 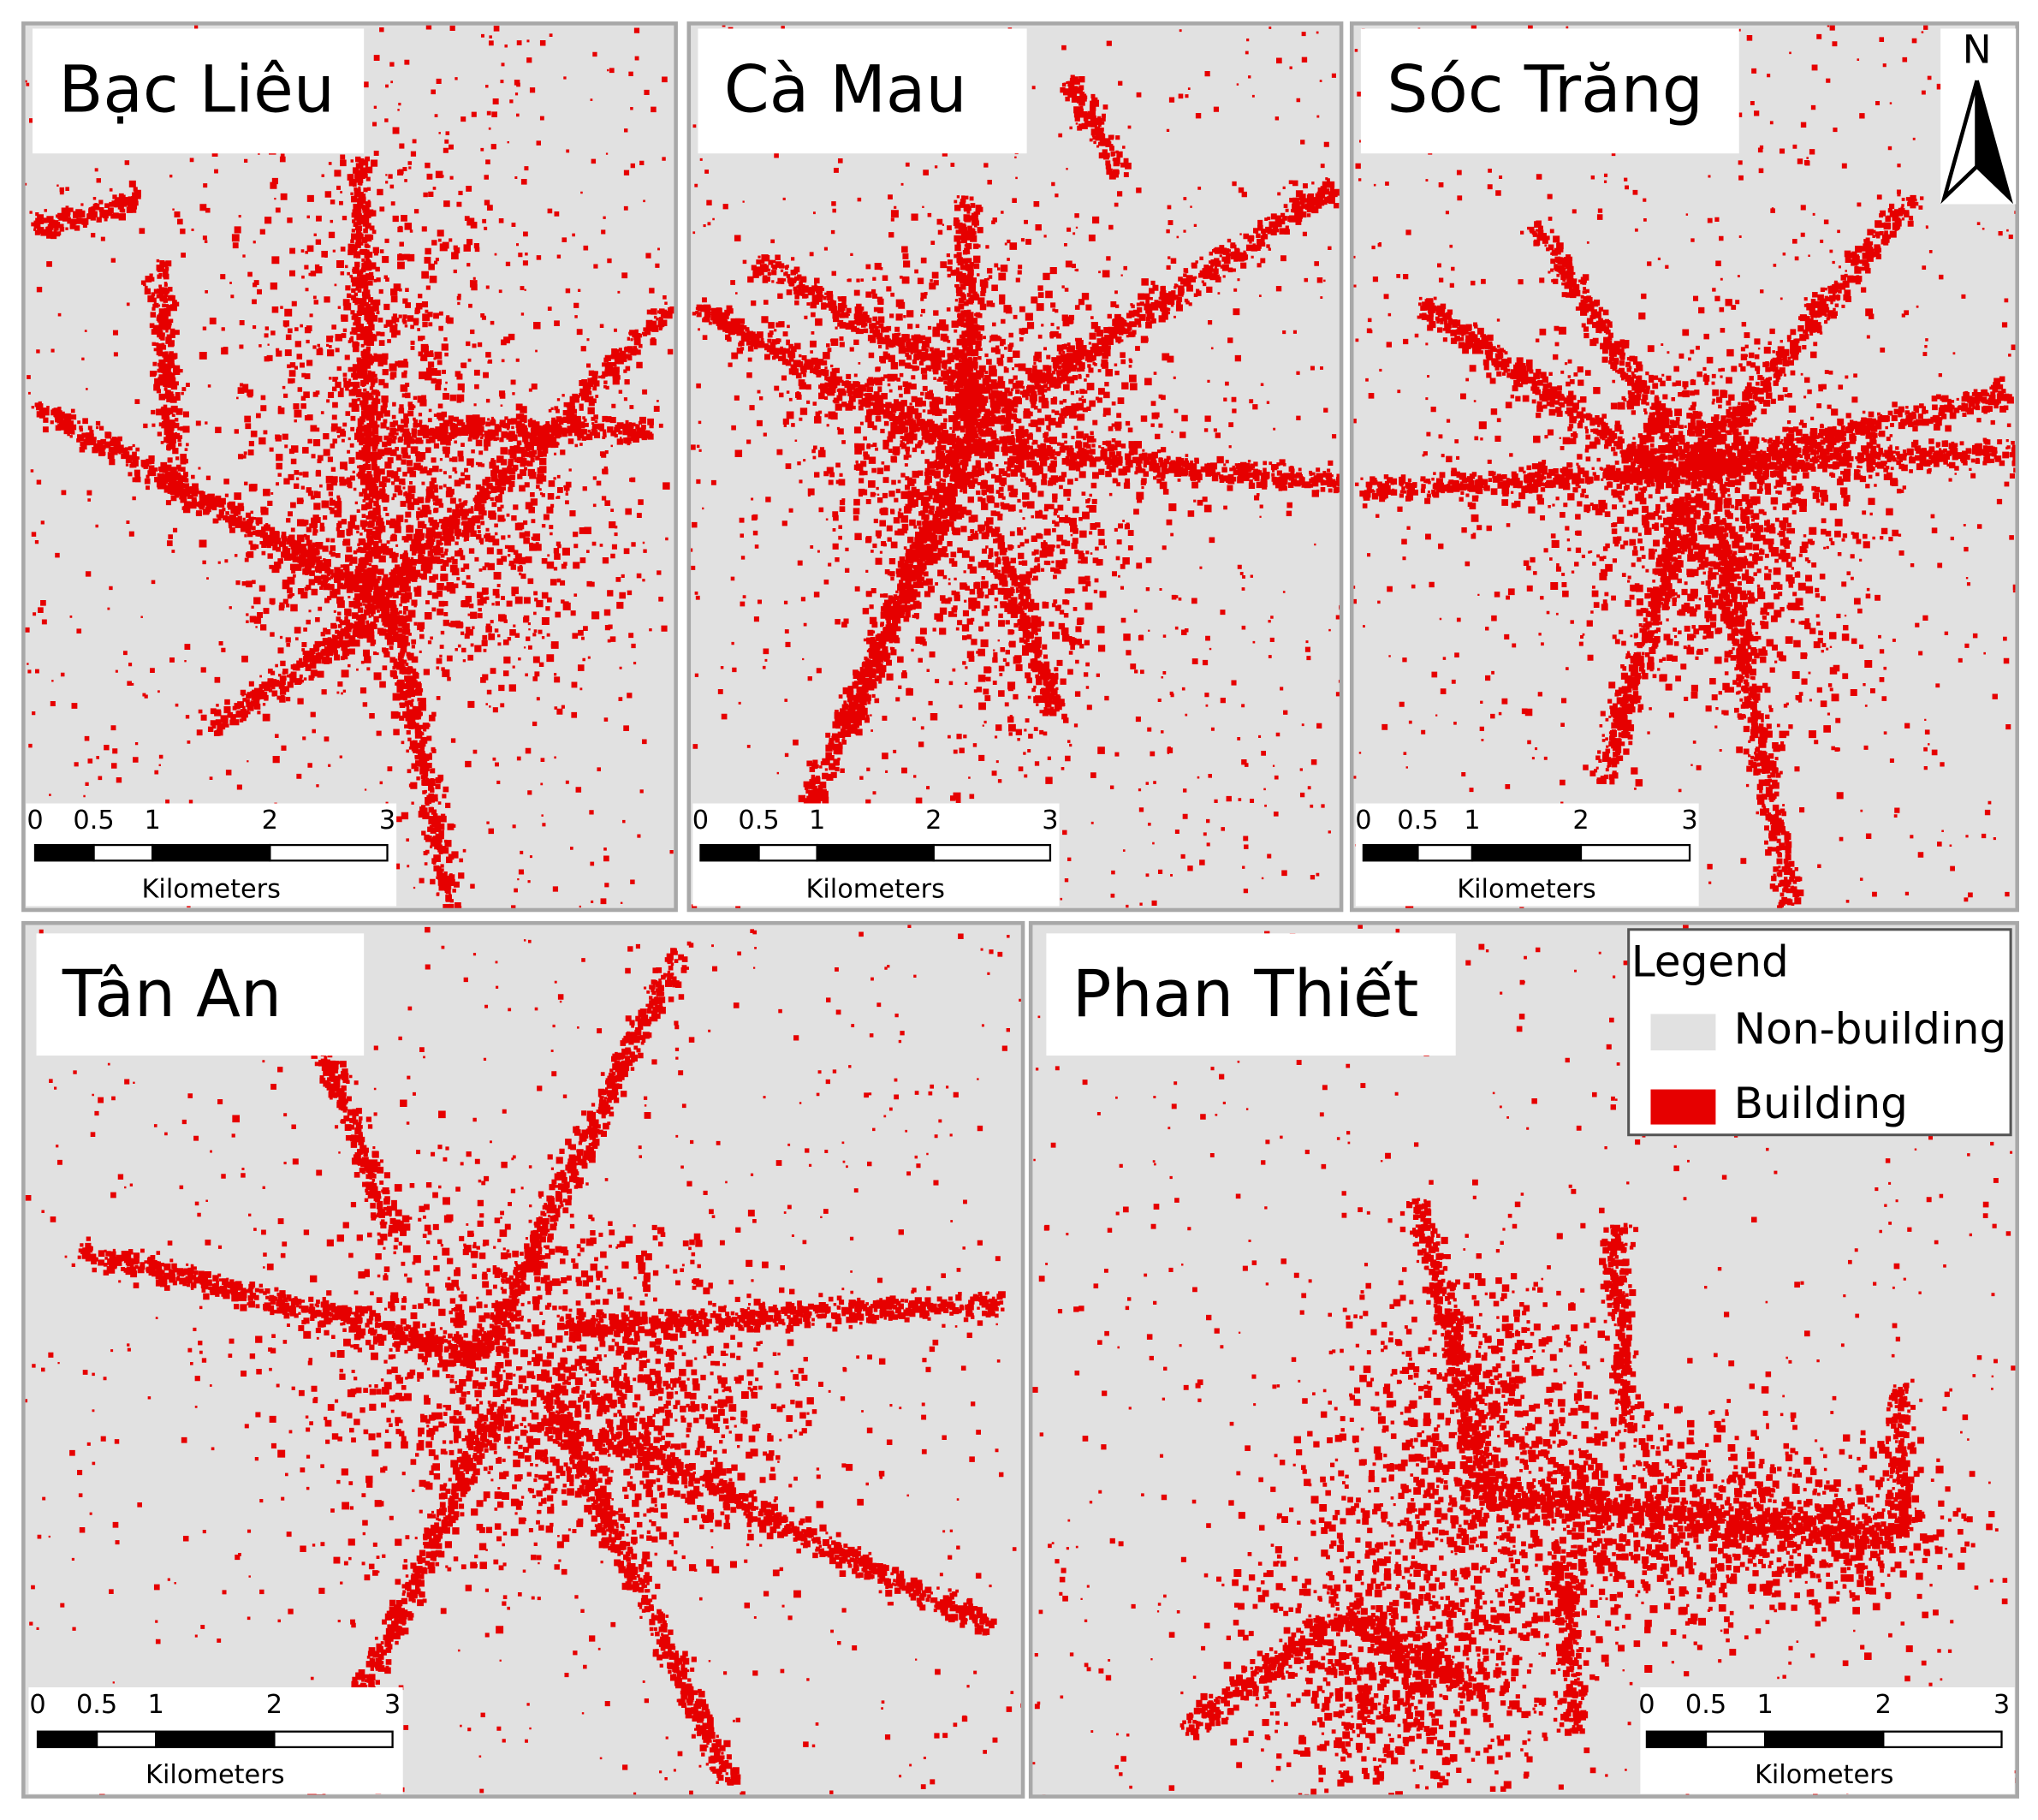 I want to click on legend-title: Legend, so click(x=1710, y=961).